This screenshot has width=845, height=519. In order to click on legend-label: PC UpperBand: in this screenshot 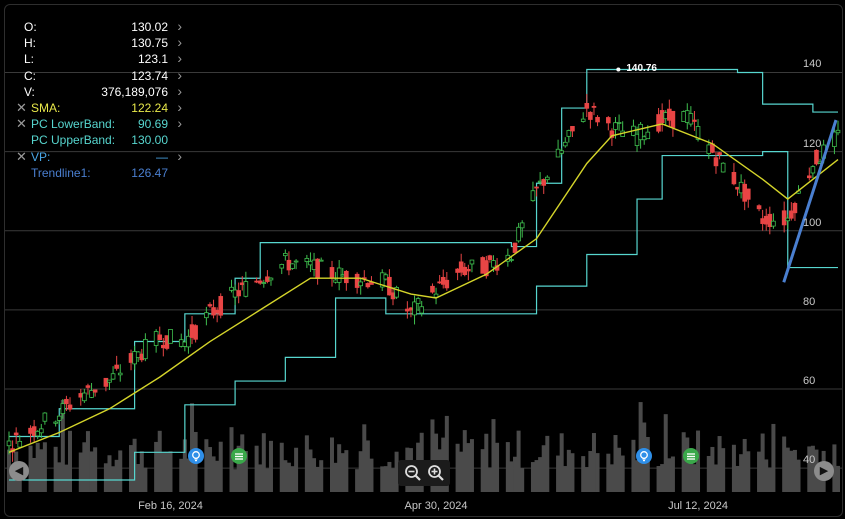, I will do `click(73, 140)`.